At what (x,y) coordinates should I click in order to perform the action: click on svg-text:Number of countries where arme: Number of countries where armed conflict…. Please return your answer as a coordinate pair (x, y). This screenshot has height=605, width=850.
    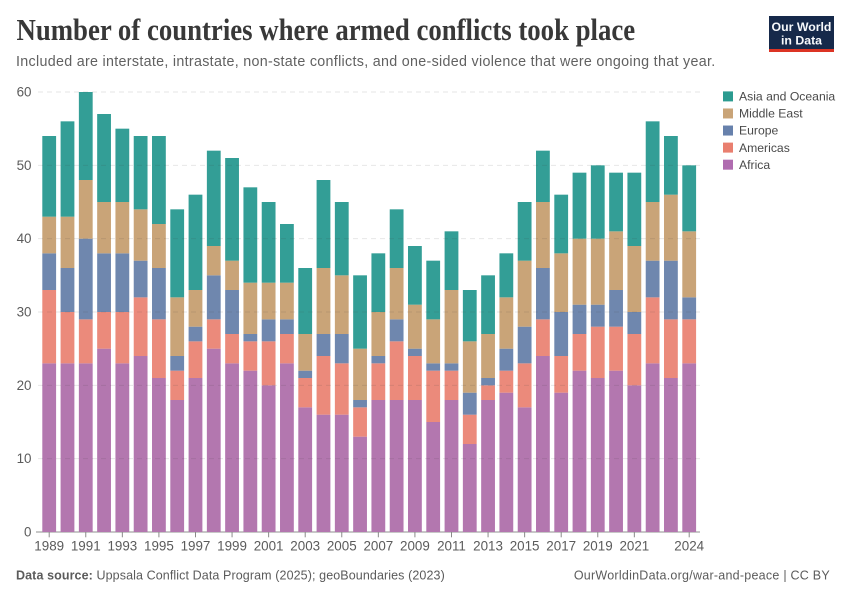
    Looking at the image, I should click on (326, 30).